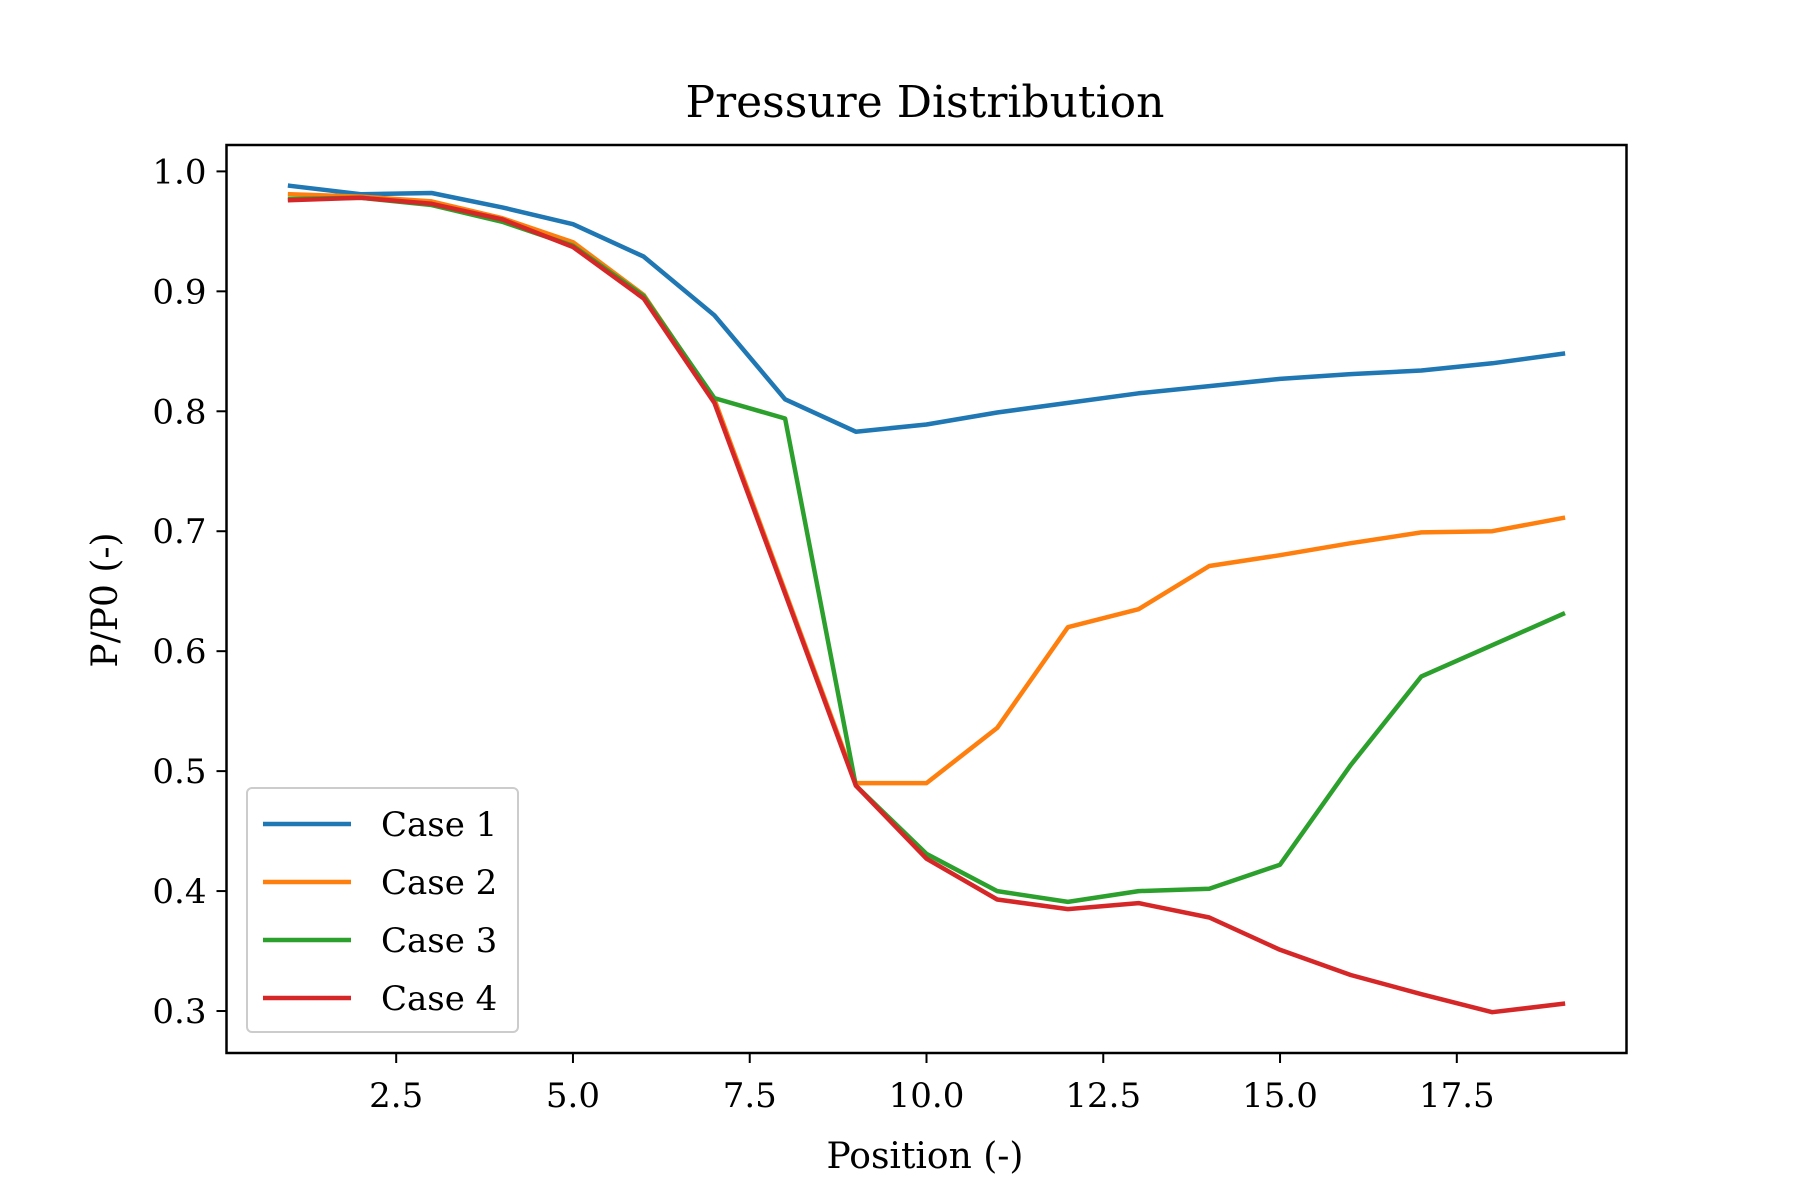 The image size is (1800, 1204). Describe the element at coordinates (179, 172) in the screenshot. I see `y-tick-label: 1.0` at that location.